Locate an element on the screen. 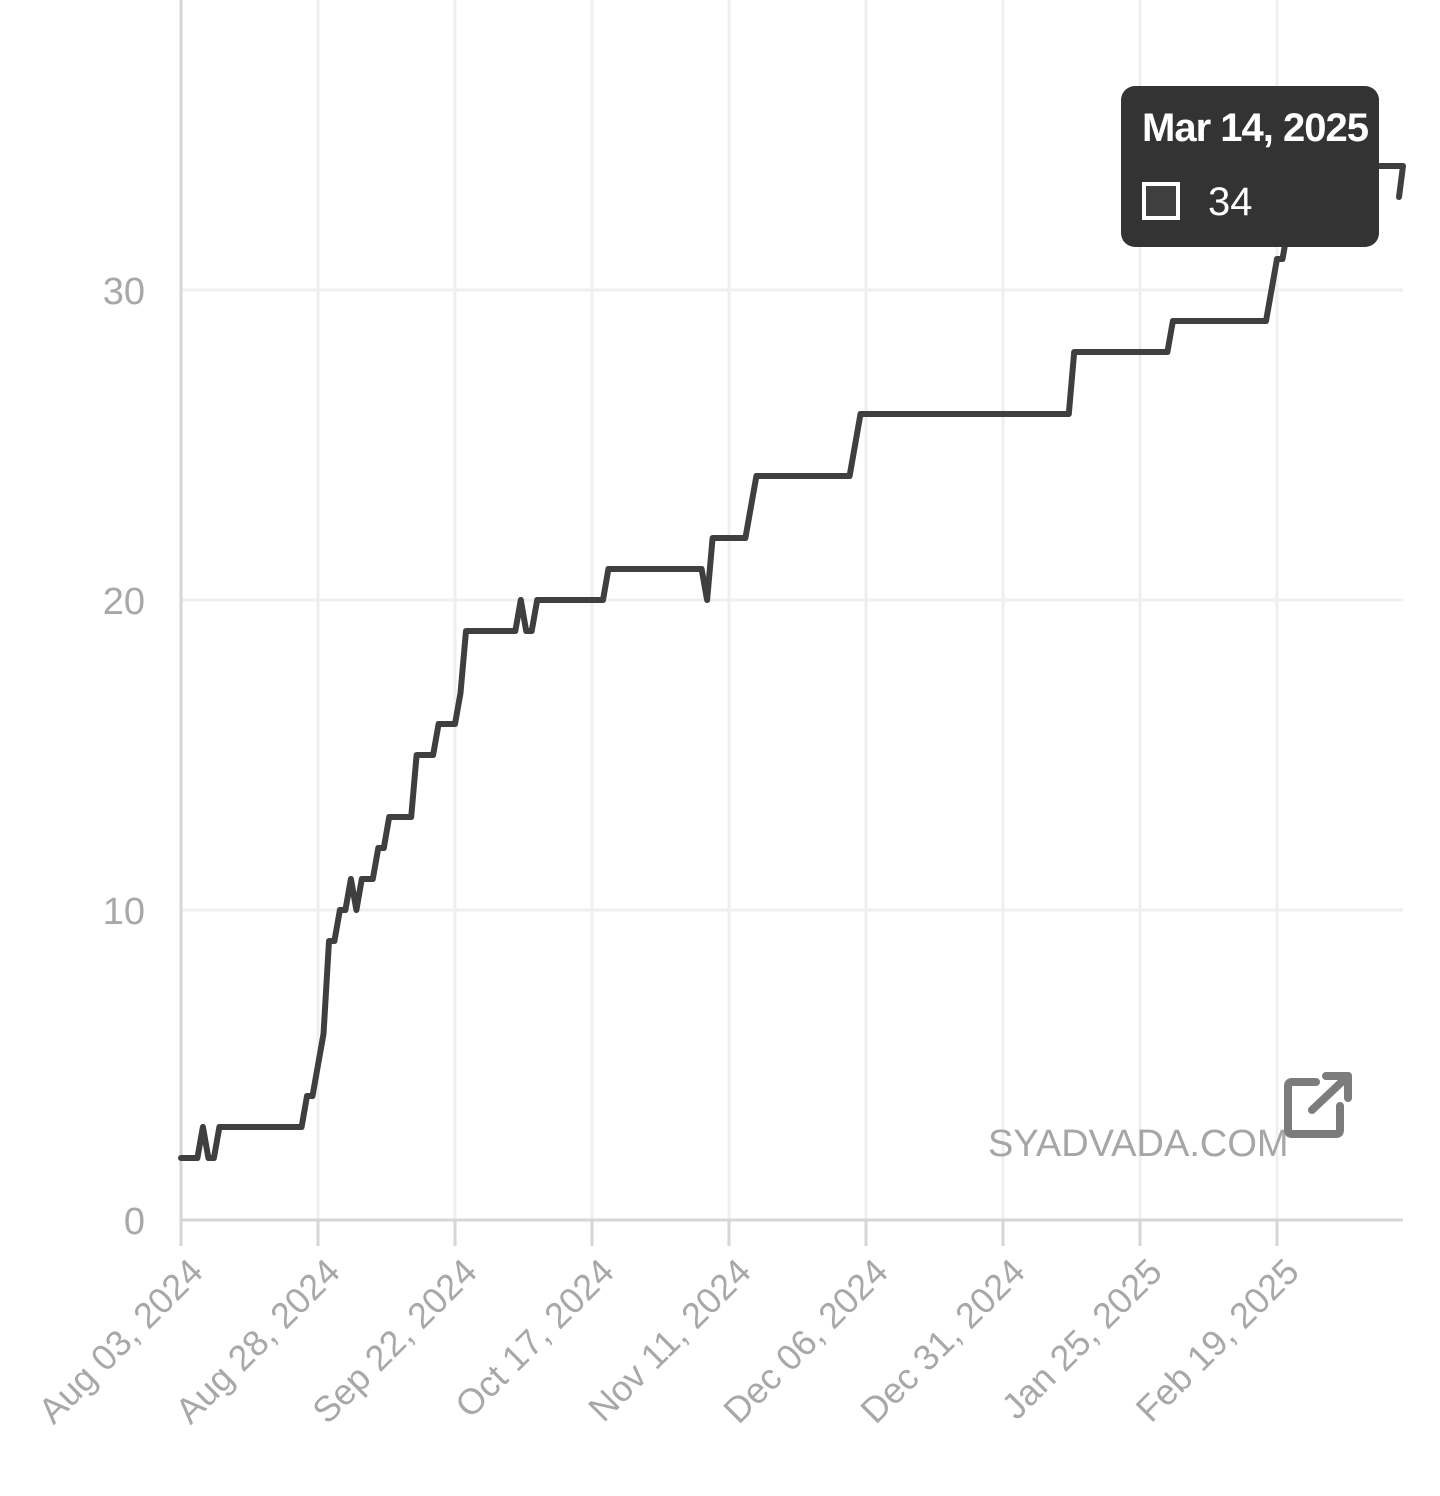 The image size is (1440, 1496). tooltip: Mar 14, 2025 34 is located at coordinates (1250, 166).